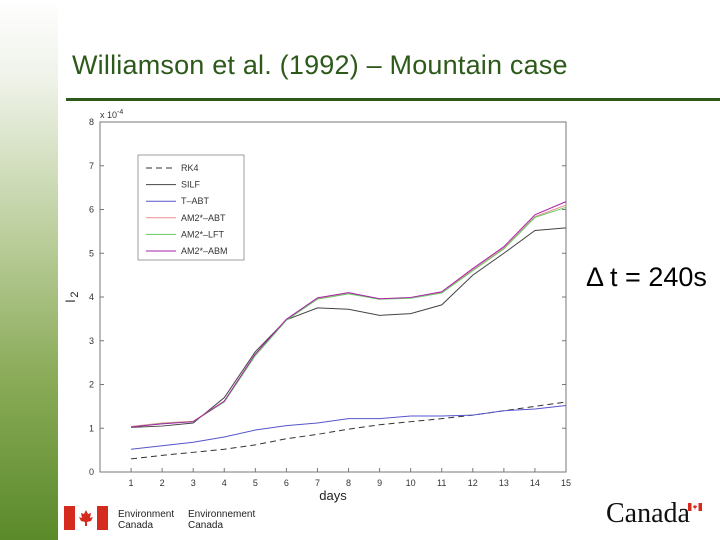 The width and height of the screenshot is (720, 540). What do you see at coordinates (695, 507) in the screenshot?
I see `wordmark-flag-icon` at bounding box center [695, 507].